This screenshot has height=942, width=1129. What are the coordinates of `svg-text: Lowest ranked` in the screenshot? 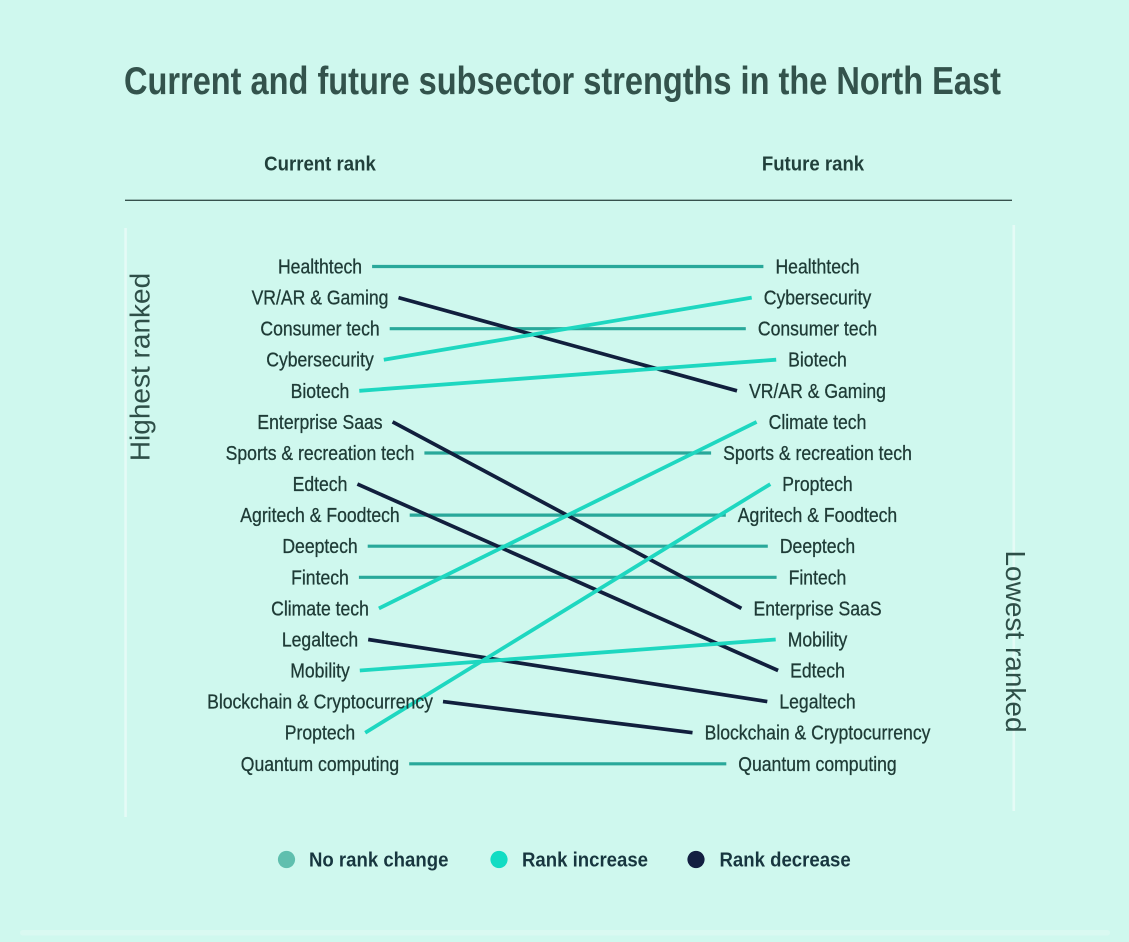 It's located at (1015, 641).